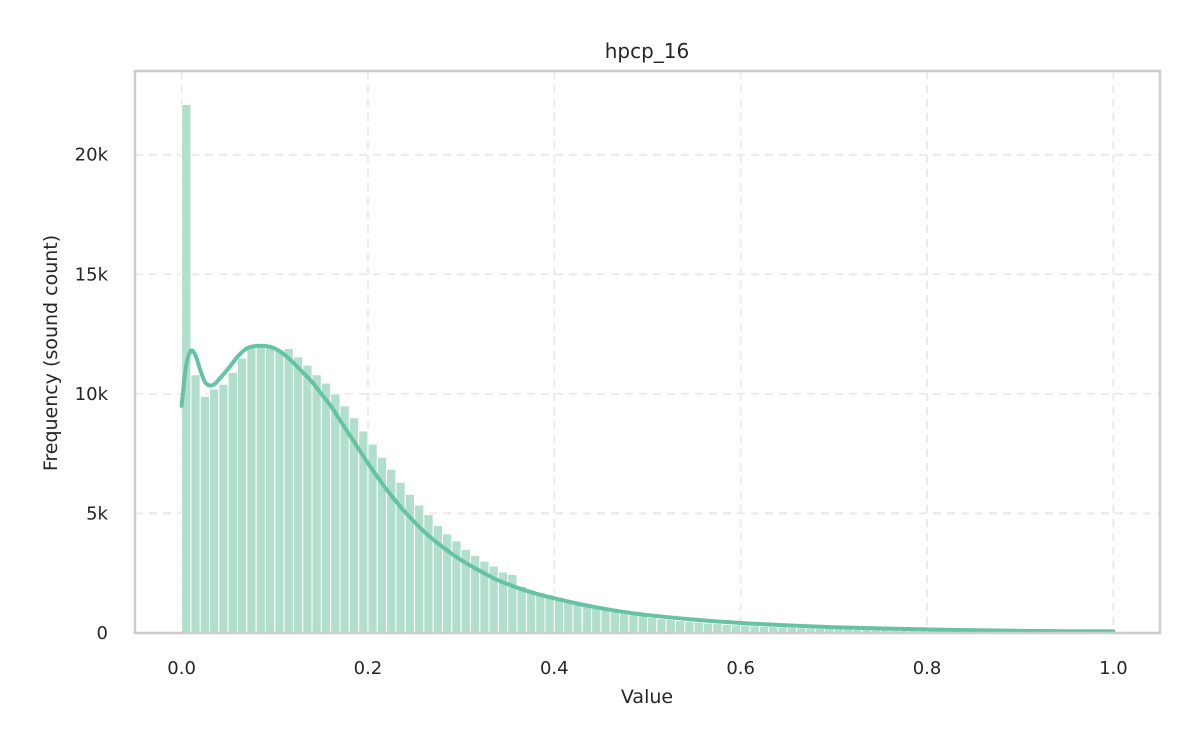 Image resolution: width=1200 pixels, height=750 pixels. Describe the element at coordinates (740, 668) in the screenshot. I see `x-tick-label: 0.6` at that location.